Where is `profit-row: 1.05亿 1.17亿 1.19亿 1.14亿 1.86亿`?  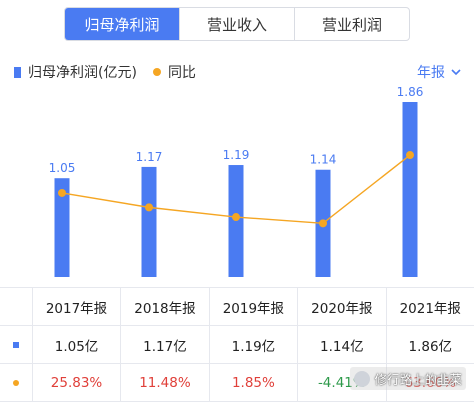
profit-row: 1.05亿 1.17亿 1.19亿 1.14亿 1.86亿 is located at coordinates (237, 345).